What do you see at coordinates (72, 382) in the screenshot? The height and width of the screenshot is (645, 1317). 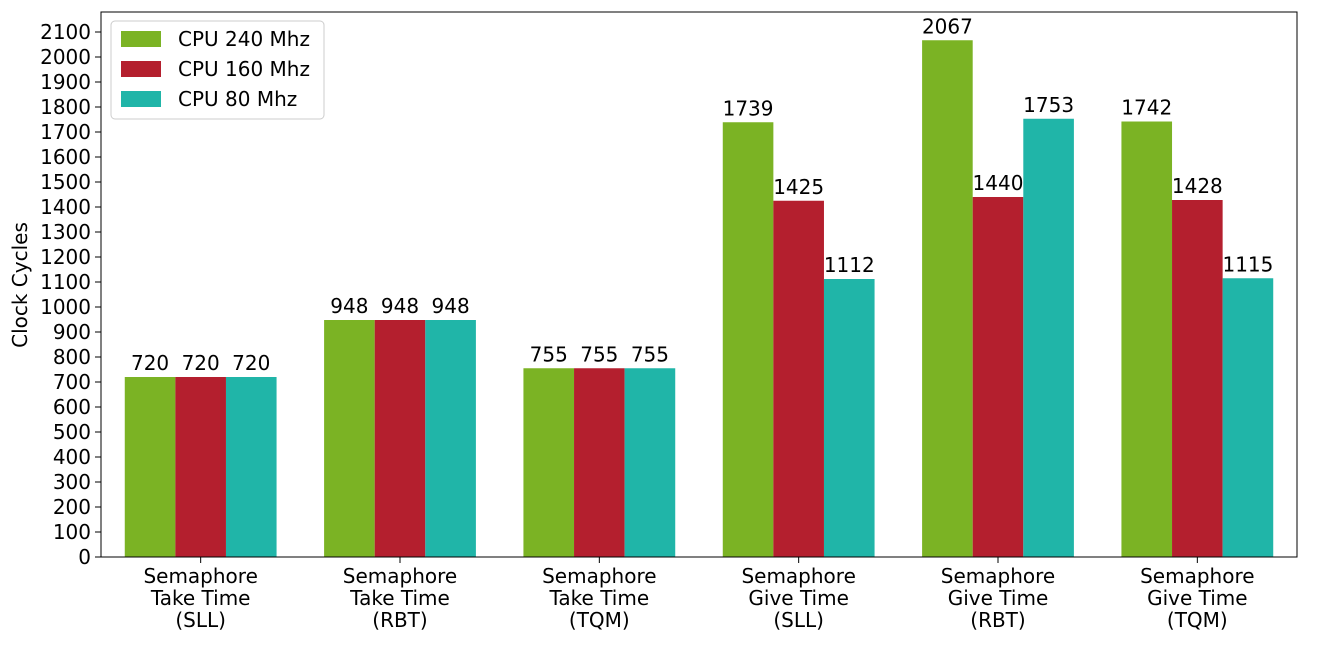 I see `y-tick-label: 700` at bounding box center [72, 382].